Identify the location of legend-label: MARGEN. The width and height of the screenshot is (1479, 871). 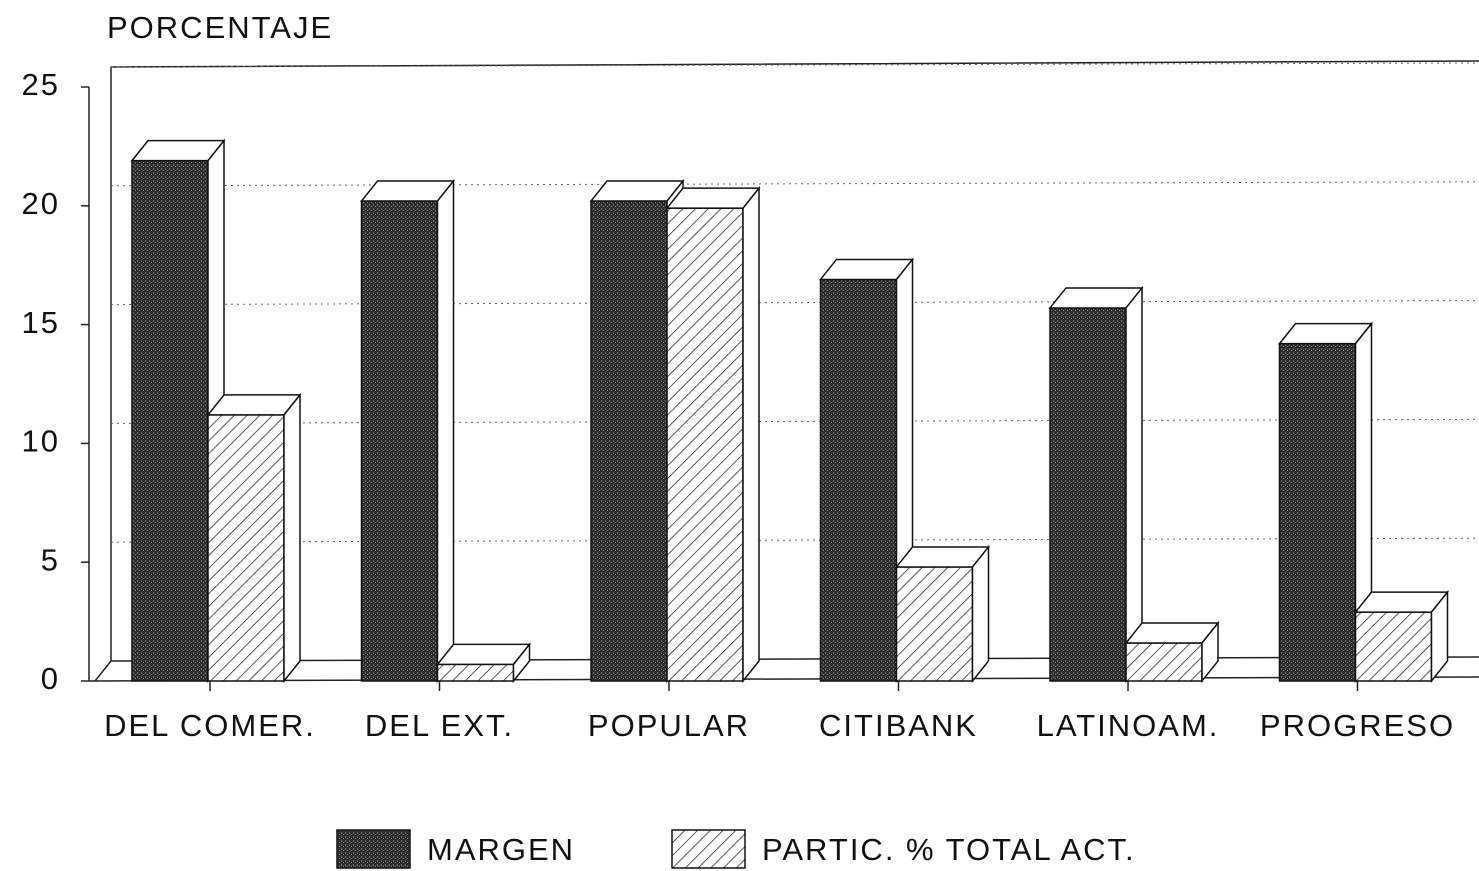
(501, 849).